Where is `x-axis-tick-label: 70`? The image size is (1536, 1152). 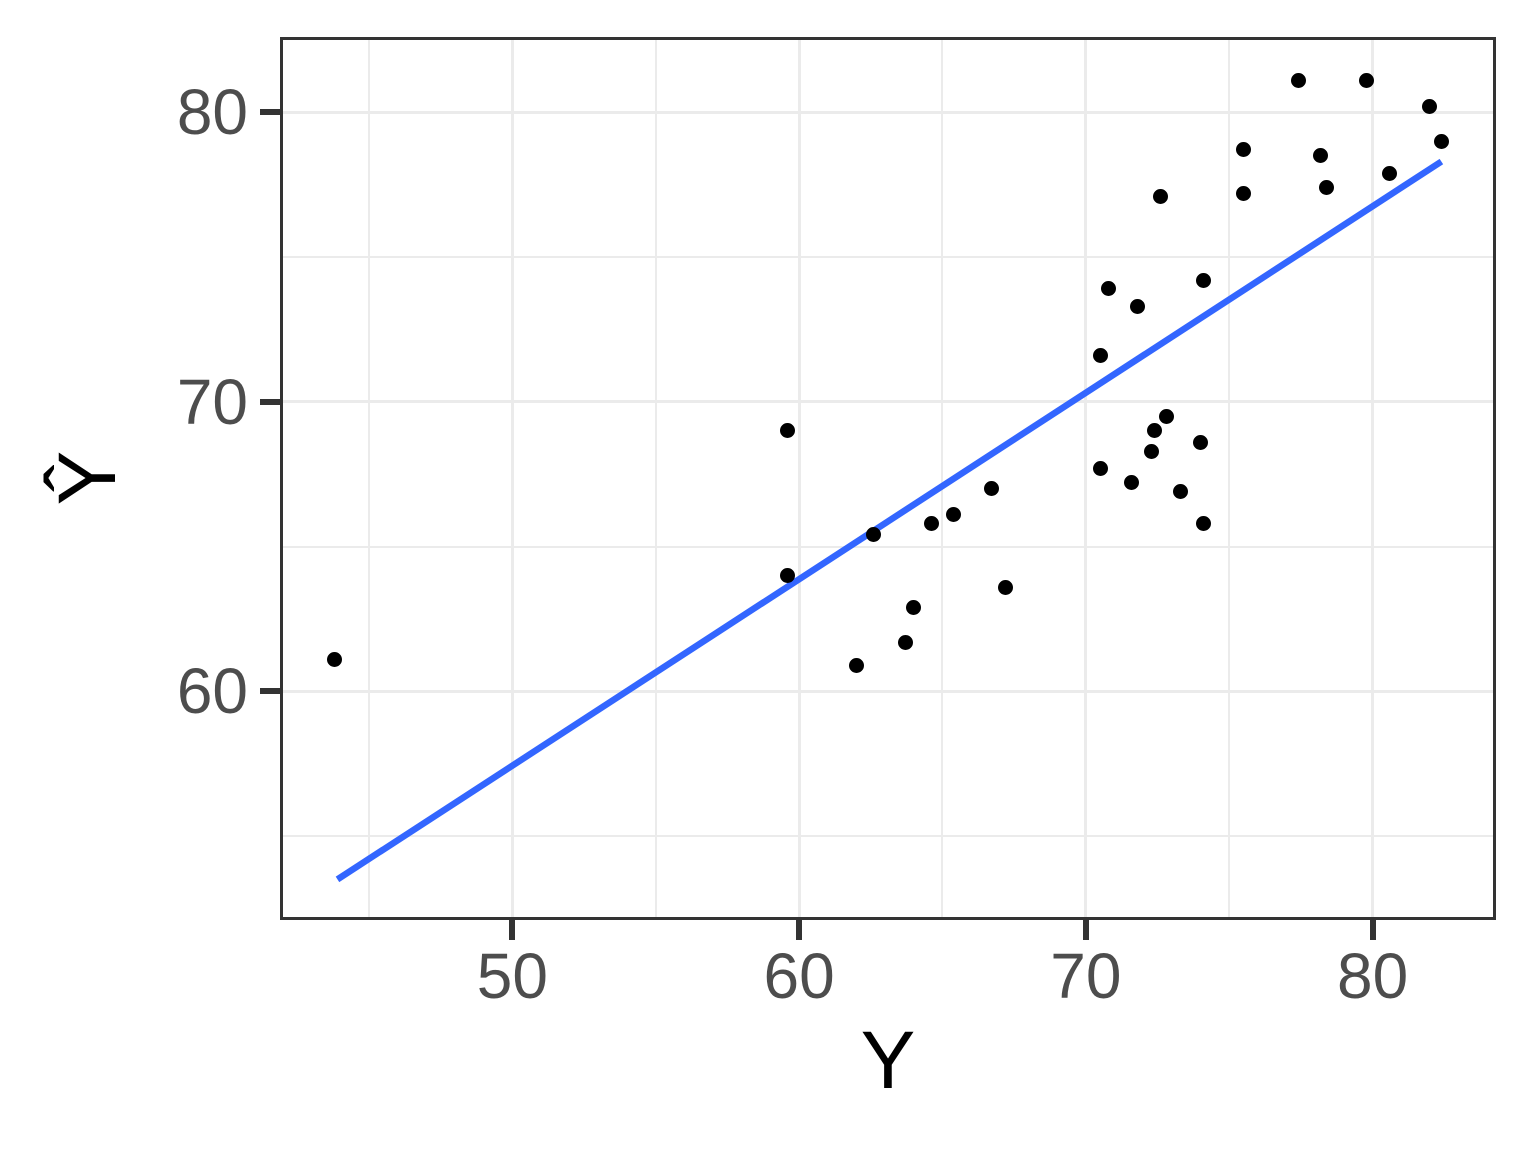 x-axis-tick-label: 70 is located at coordinates (1086, 976).